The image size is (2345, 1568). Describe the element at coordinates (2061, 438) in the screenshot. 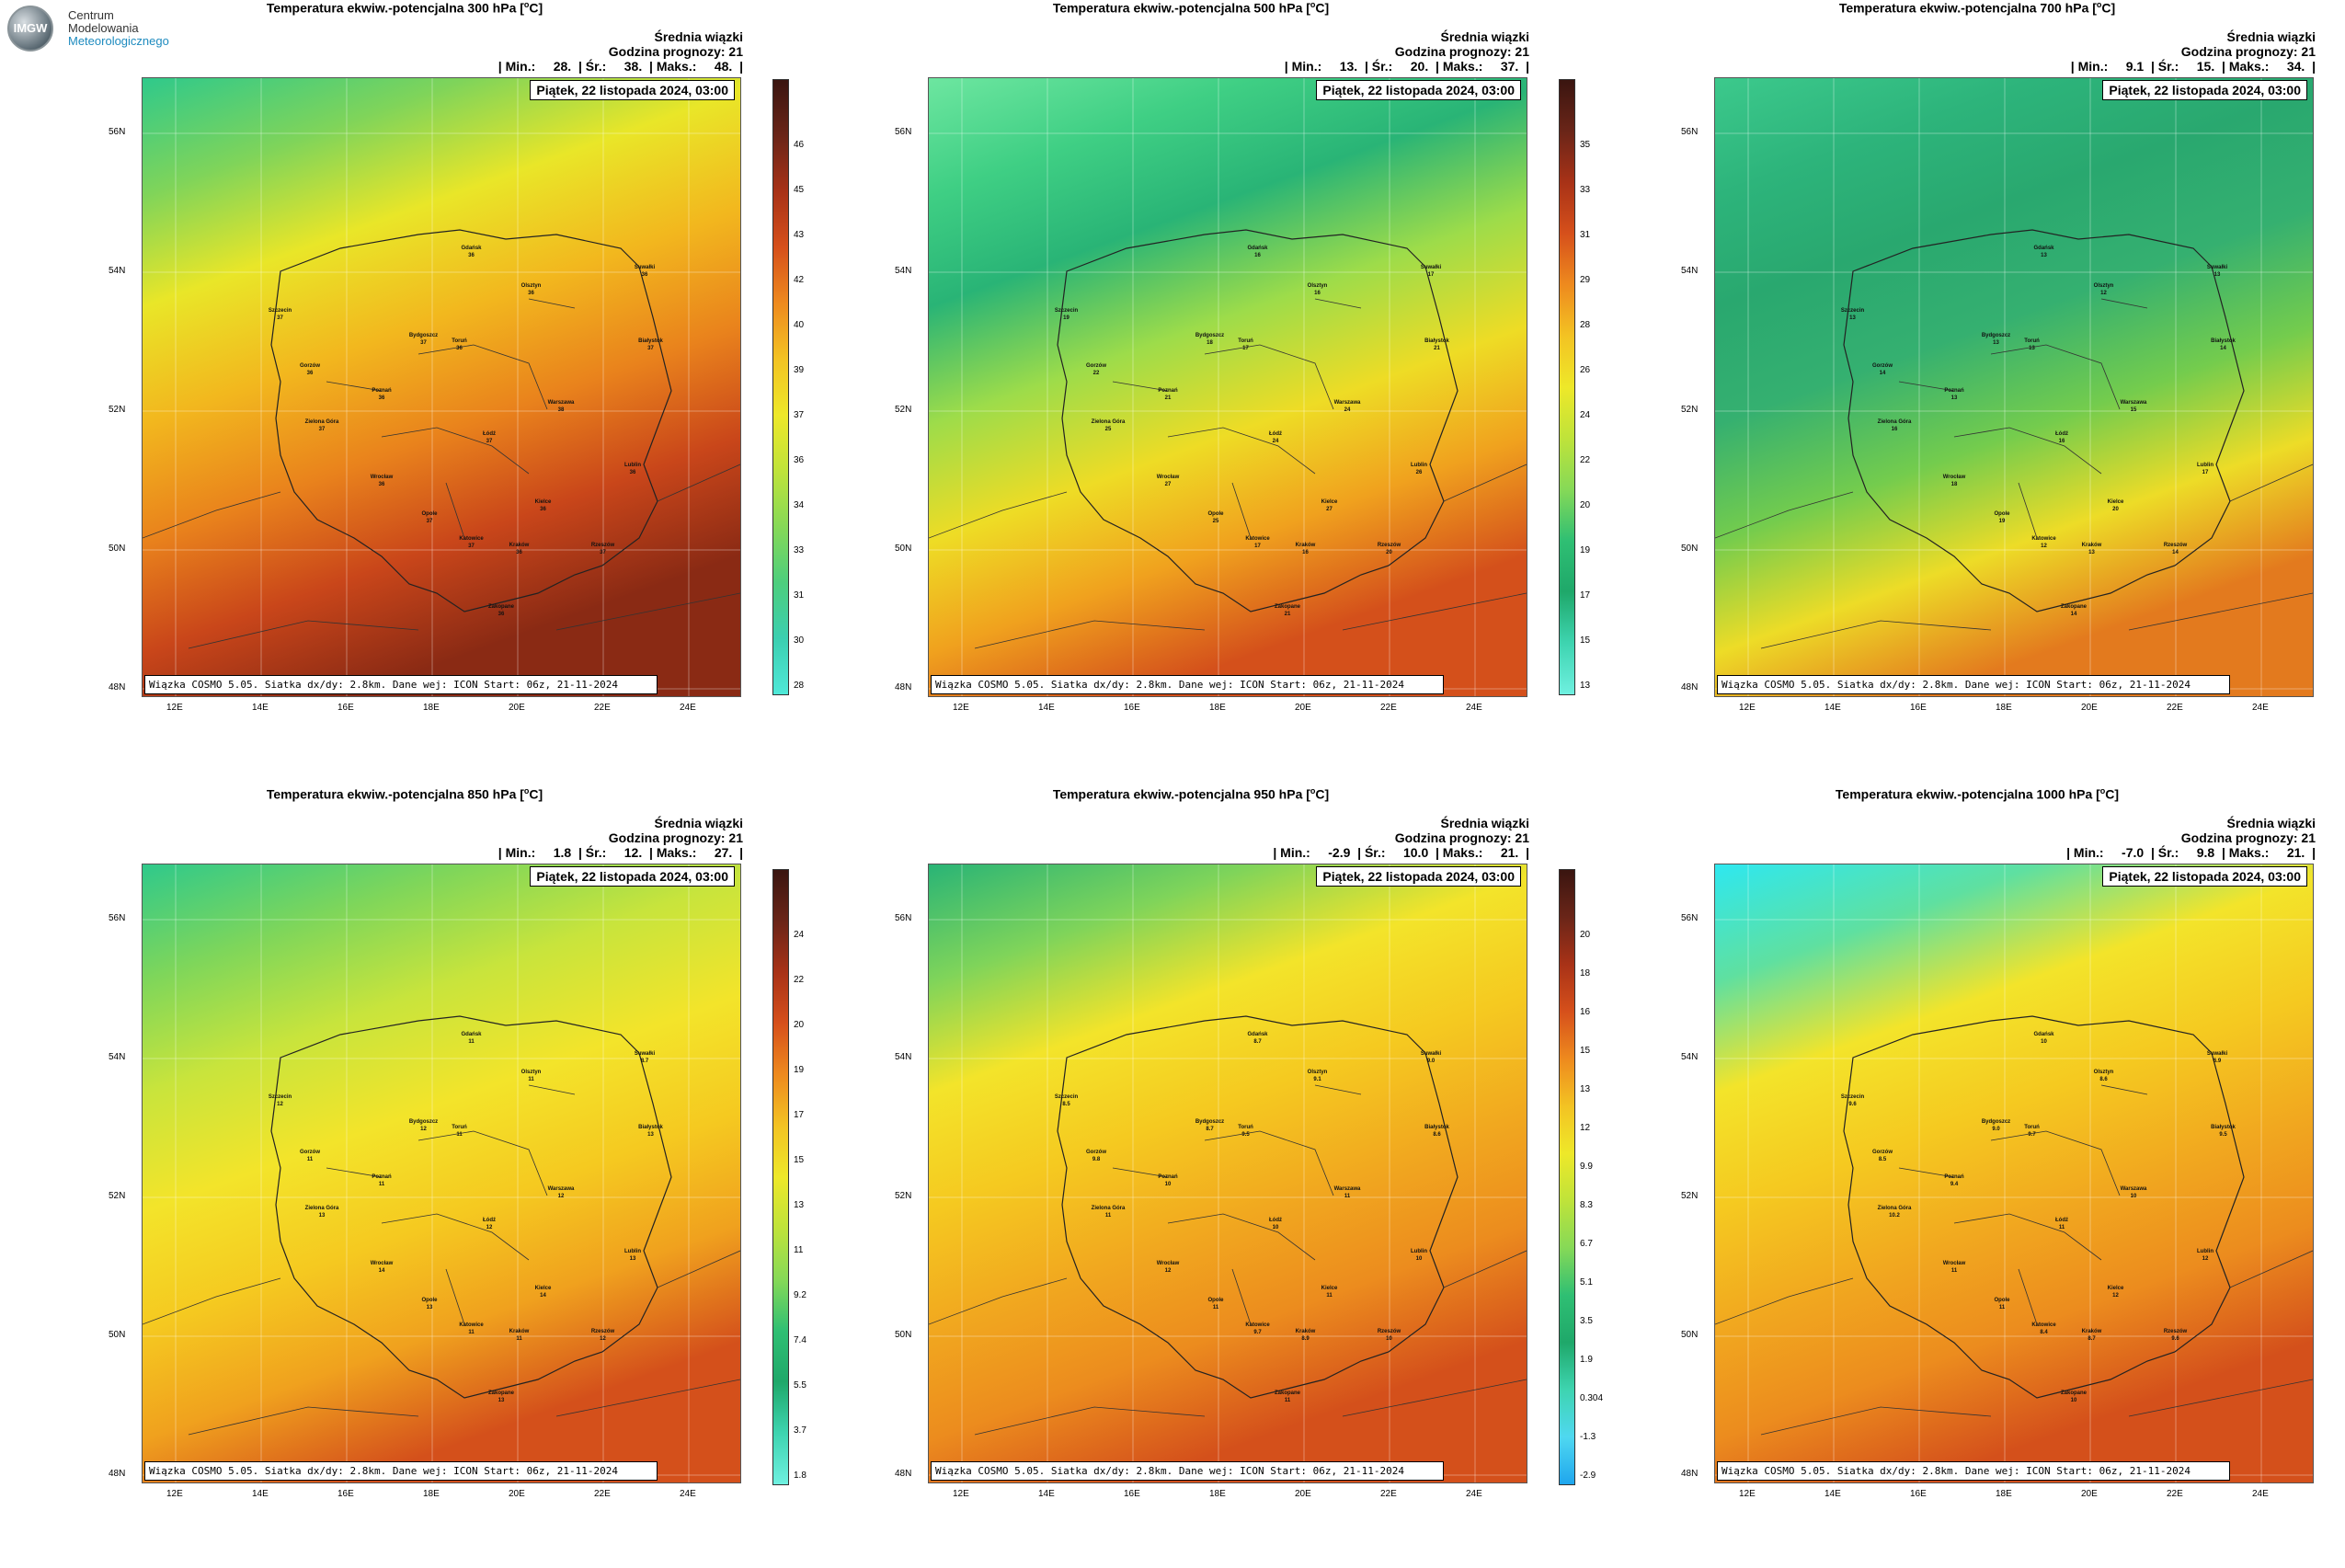

I see `city-label: Łódź 16` at that location.